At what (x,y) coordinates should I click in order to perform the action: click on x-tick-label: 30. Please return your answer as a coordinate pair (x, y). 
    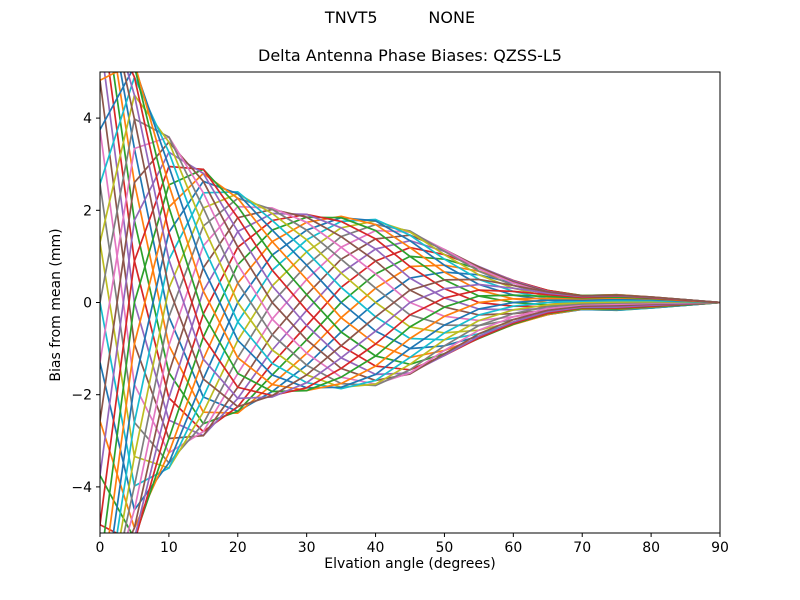
    Looking at the image, I should click on (307, 548).